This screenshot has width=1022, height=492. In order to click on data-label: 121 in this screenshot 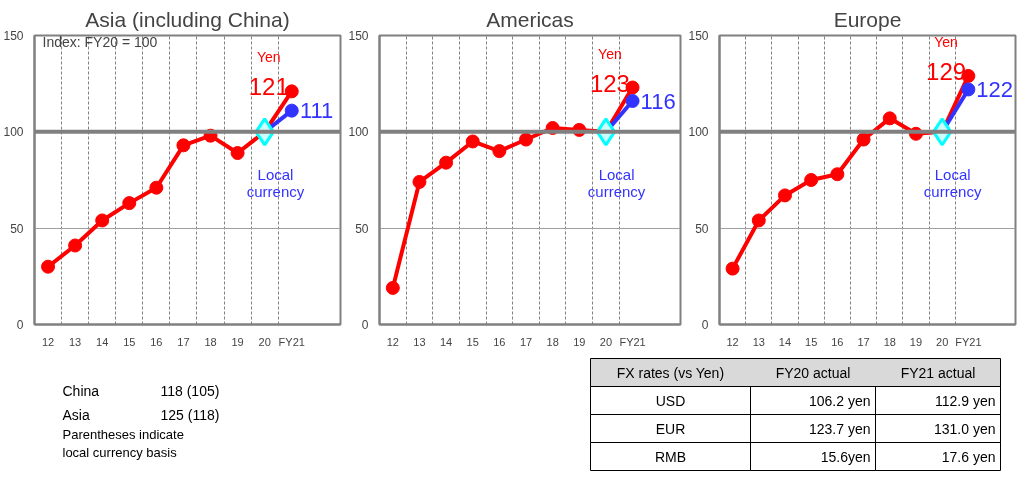, I will do `click(268, 87)`.